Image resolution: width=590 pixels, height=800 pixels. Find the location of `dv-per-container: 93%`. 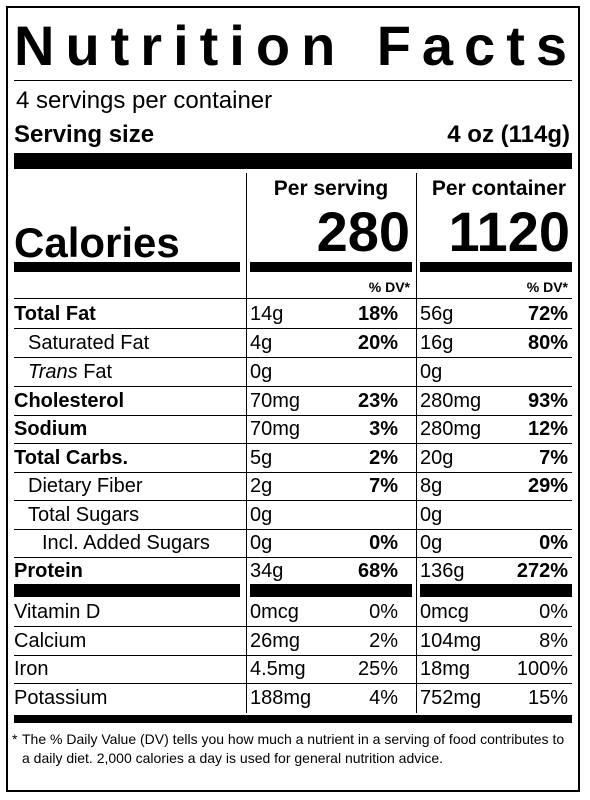

dv-per-container: 93% is located at coordinates (547, 401).